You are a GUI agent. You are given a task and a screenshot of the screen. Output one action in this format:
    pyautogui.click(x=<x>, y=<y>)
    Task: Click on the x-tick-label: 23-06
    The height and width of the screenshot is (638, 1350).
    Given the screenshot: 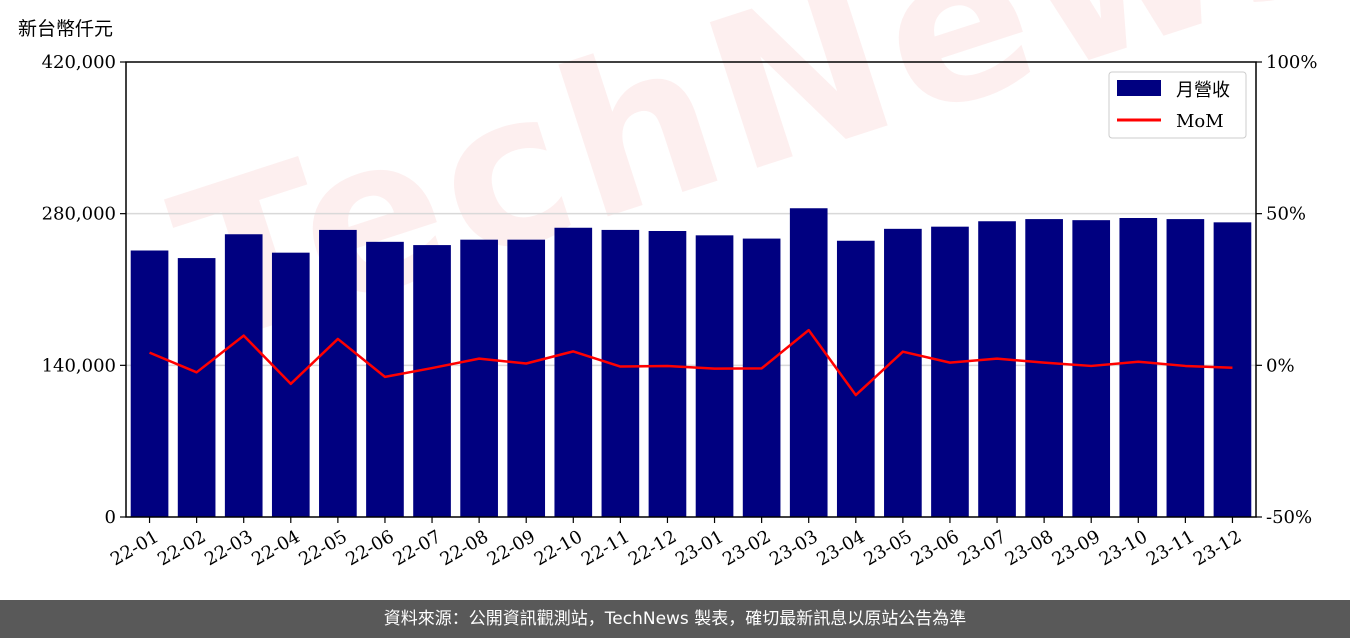 What is the action you would take?
    pyautogui.click(x=934, y=548)
    